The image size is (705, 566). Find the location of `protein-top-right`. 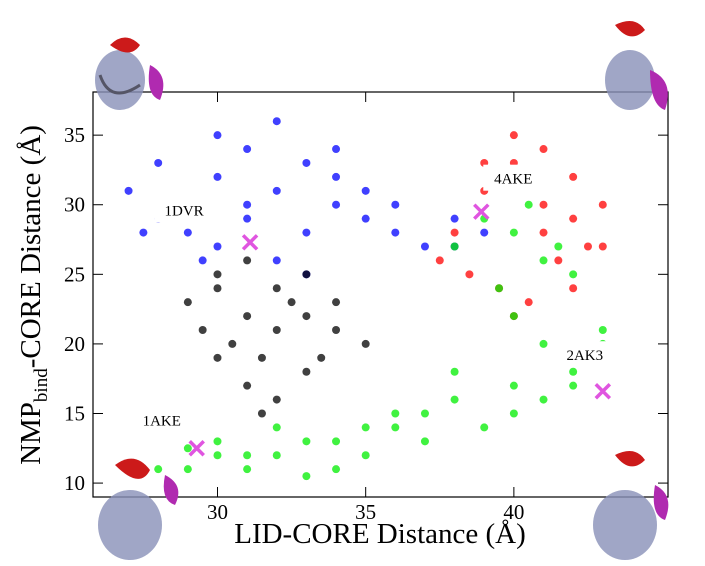

protein-top-right is located at coordinates (636, 65).